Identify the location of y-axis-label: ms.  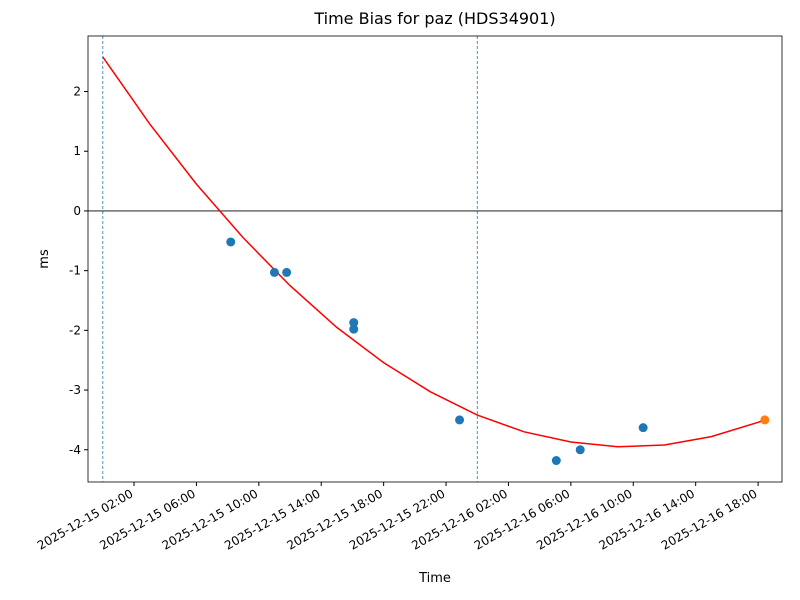
(44, 259).